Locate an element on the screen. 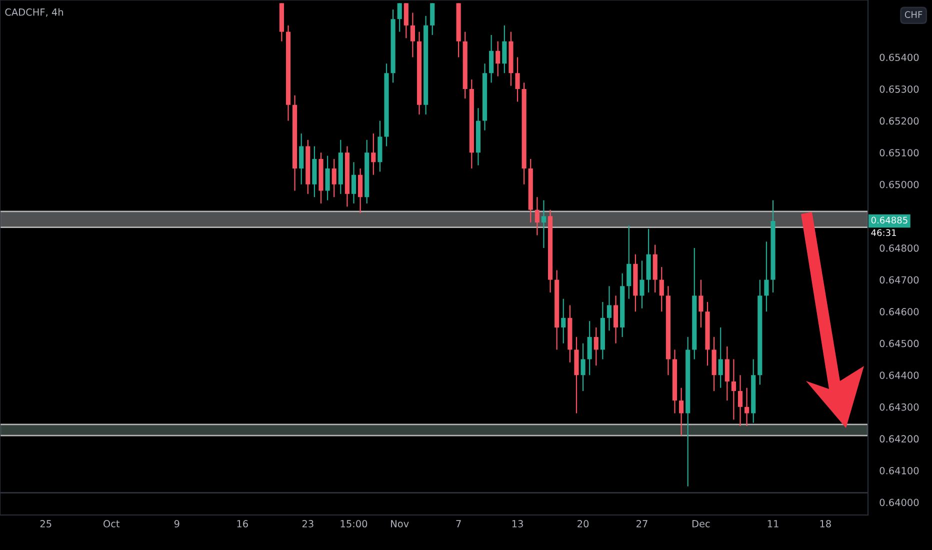 The image size is (932, 550). x-tick-label: 23 is located at coordinates (308, 524).